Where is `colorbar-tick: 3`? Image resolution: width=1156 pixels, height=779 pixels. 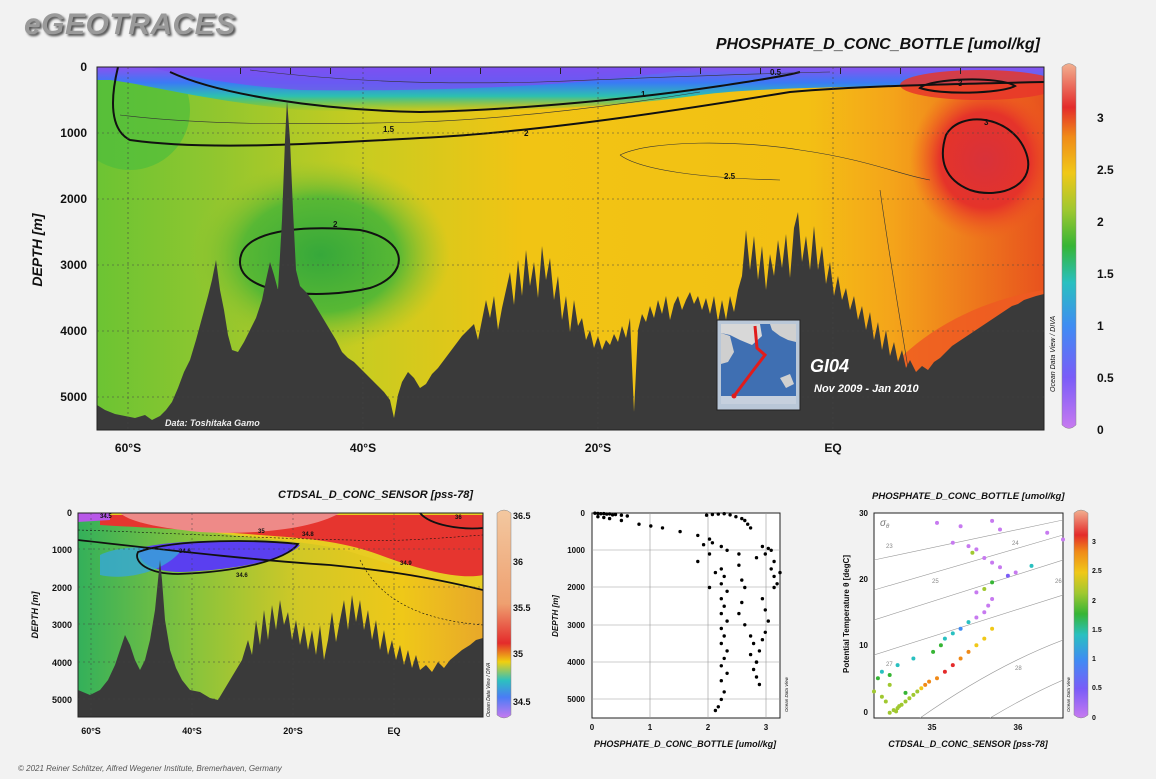 colorbar-tick: 3 is located at coordinates (1094, 542).